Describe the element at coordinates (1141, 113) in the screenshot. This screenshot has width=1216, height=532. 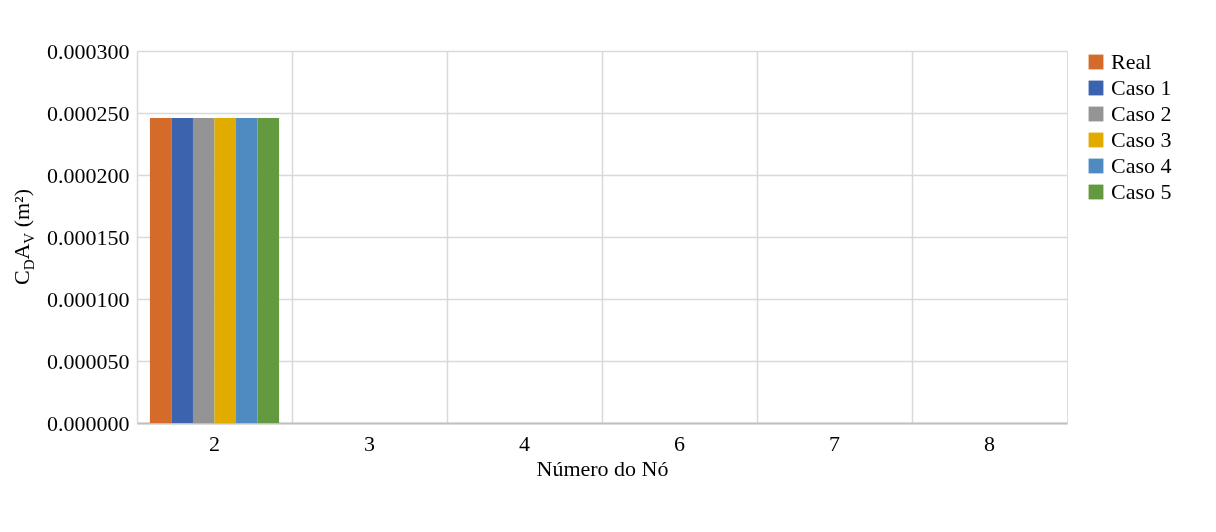
I see `legend-label: Caso 2` at that location.